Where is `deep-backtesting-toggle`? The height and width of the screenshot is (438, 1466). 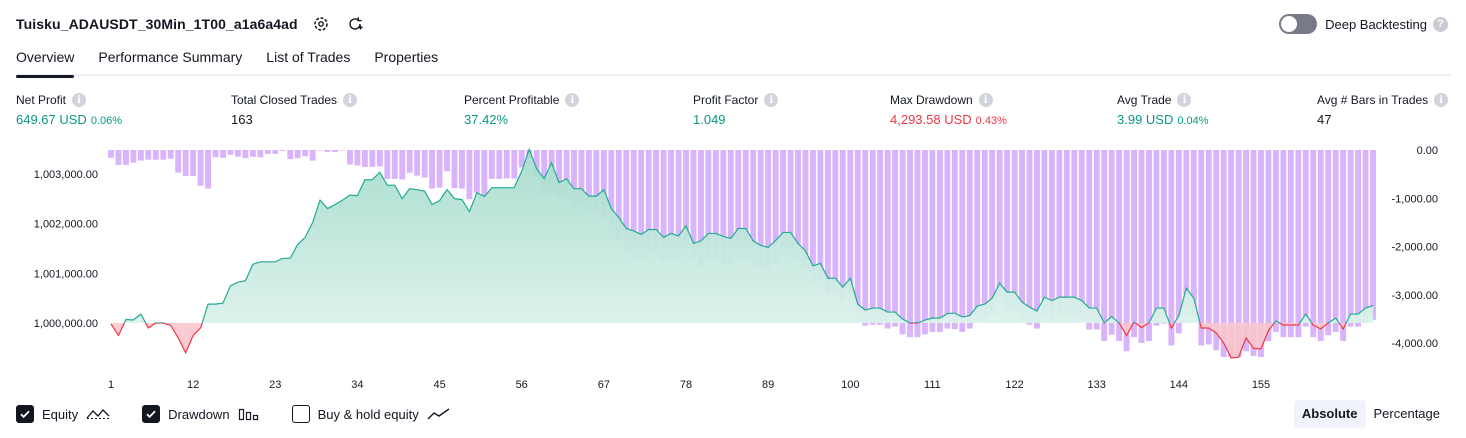 deep-backtesting-toggle is located at coordinates (1298, 24).